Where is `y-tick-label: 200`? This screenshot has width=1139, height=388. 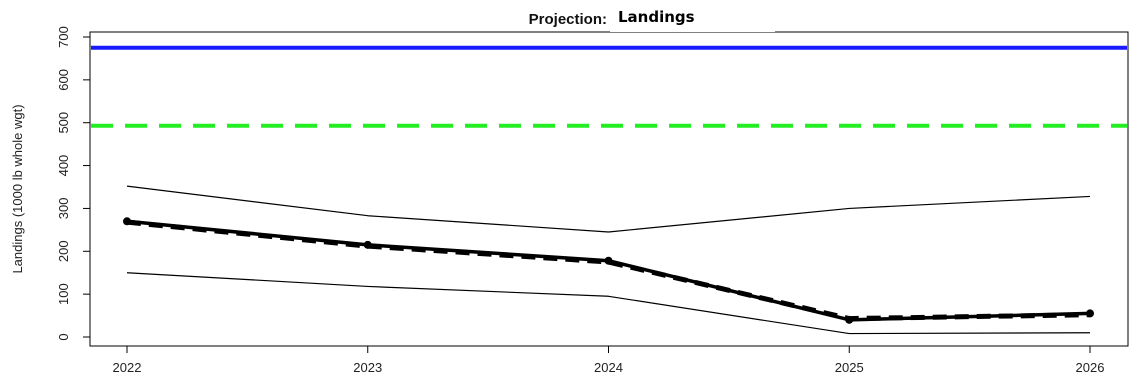 y-tick-label: 200 is located at coordinates (63, 251).